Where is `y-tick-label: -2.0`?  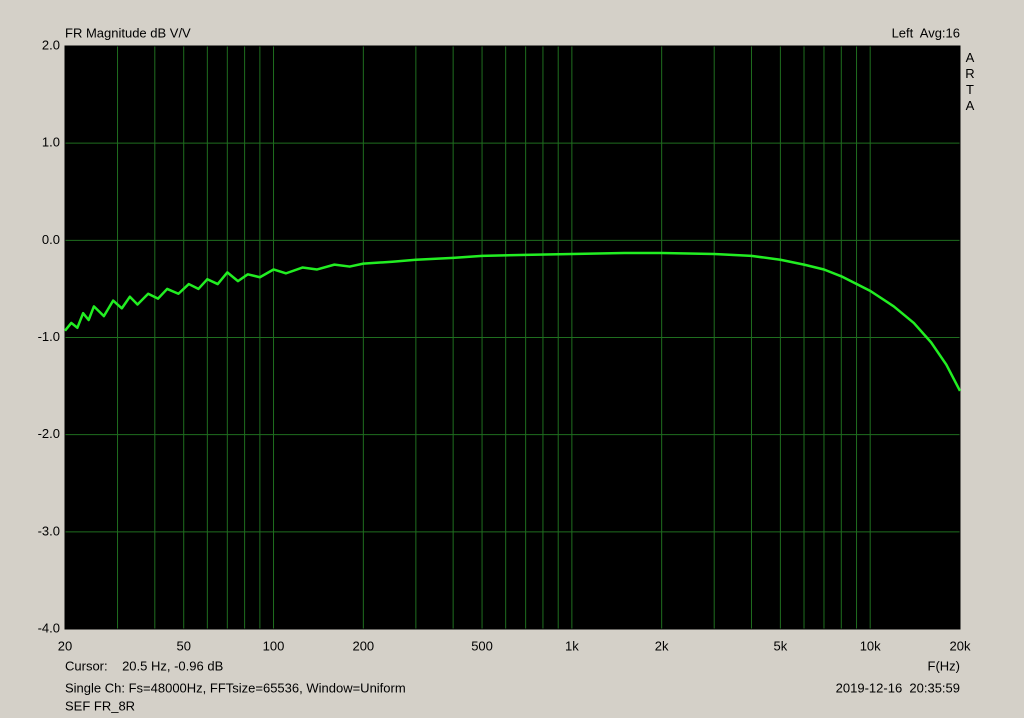
y-tick-label: -2.0 is located at coordinates (49, 433).